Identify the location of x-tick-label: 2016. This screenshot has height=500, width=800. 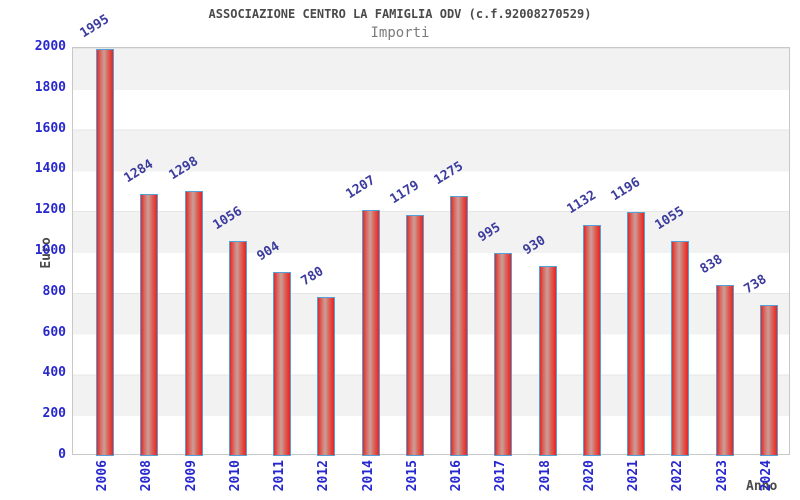
(457, 476).